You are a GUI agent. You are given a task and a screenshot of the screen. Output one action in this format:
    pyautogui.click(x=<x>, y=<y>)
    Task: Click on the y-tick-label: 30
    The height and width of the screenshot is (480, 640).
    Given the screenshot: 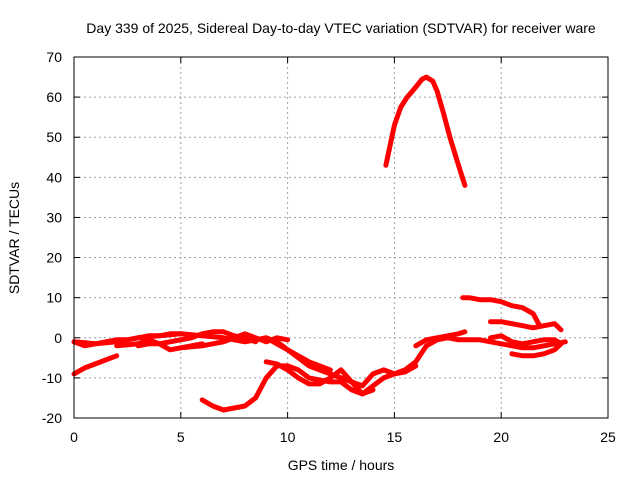 What is the action you would take?
    pyautogui.click(x=54, y=217)
    